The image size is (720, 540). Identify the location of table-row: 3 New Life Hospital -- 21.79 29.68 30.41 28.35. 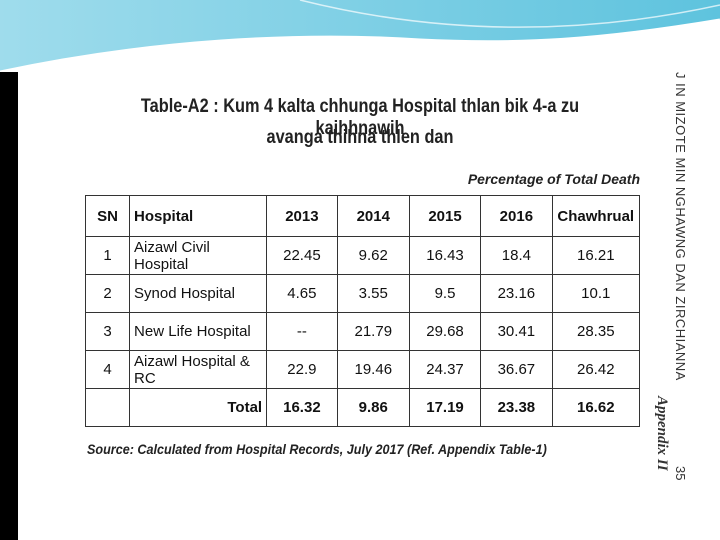
(362, 331).